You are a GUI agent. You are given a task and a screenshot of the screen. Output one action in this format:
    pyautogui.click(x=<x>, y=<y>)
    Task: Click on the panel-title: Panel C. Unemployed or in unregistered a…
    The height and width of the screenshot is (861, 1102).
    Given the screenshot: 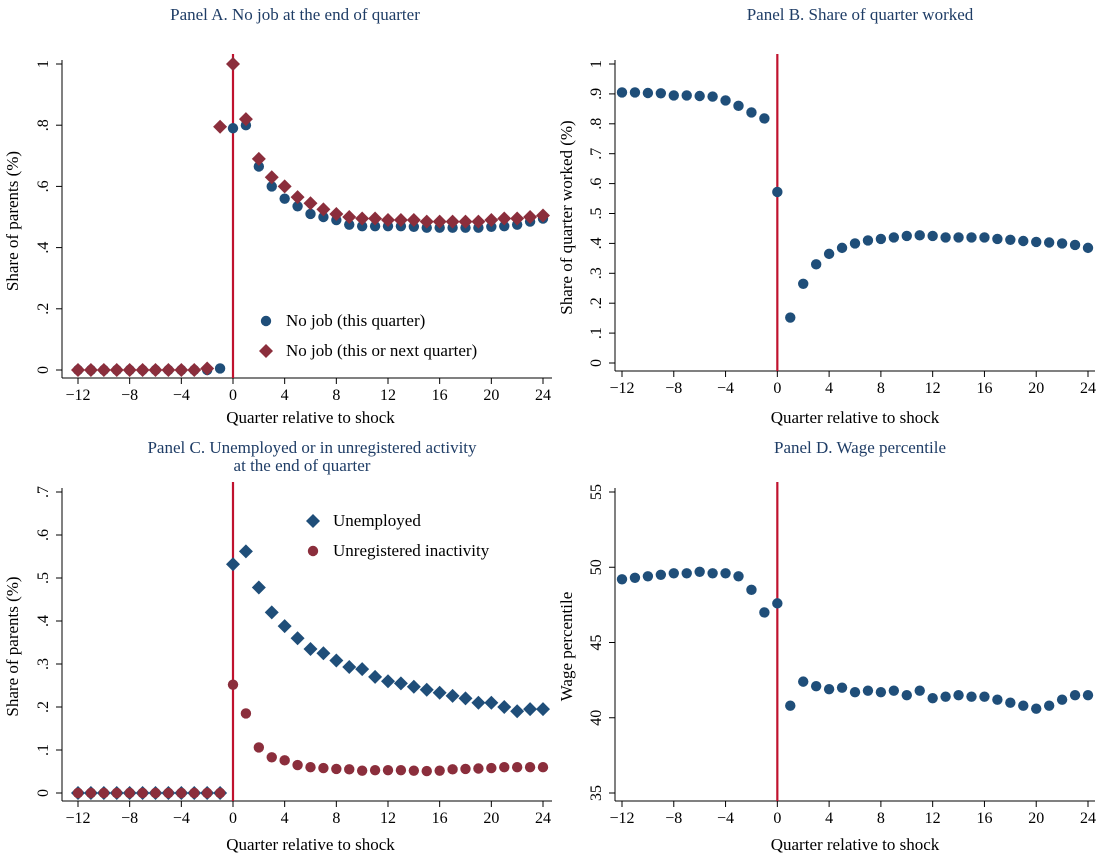 What is the action you would take?
    pyautogui.click(x=312, y=447)
    